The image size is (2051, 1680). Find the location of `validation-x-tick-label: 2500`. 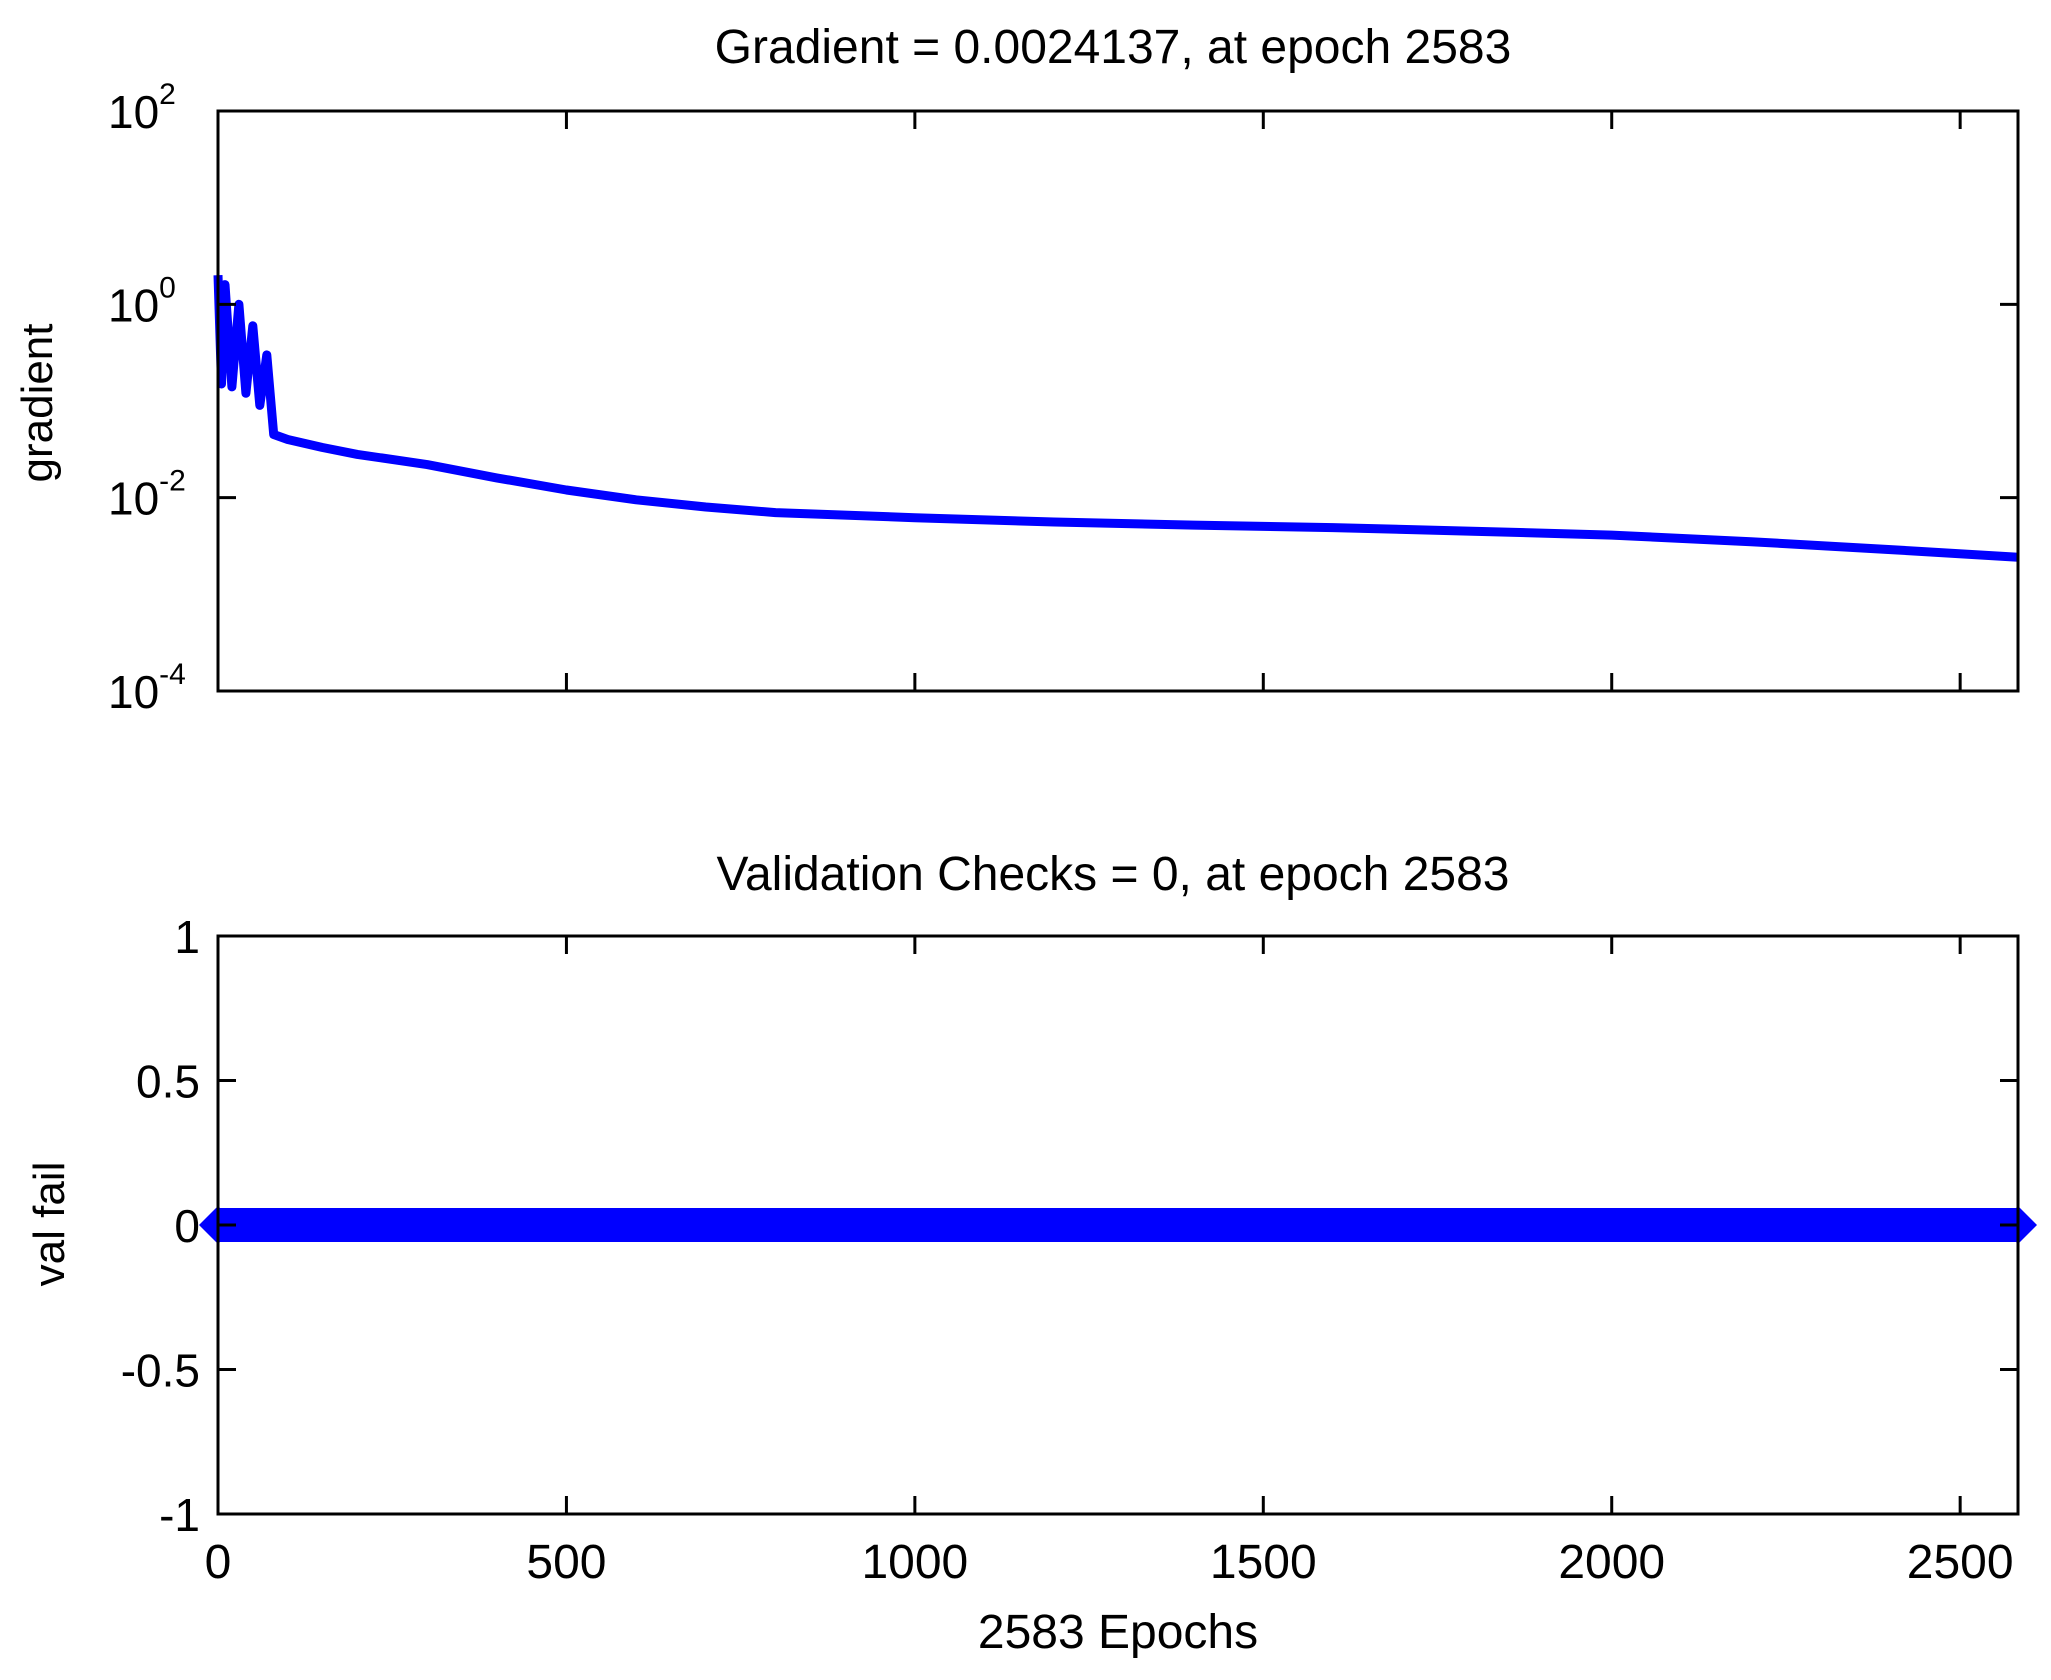

validation-x-tick-label: 2500 is located at coordinates (1960, 1562).